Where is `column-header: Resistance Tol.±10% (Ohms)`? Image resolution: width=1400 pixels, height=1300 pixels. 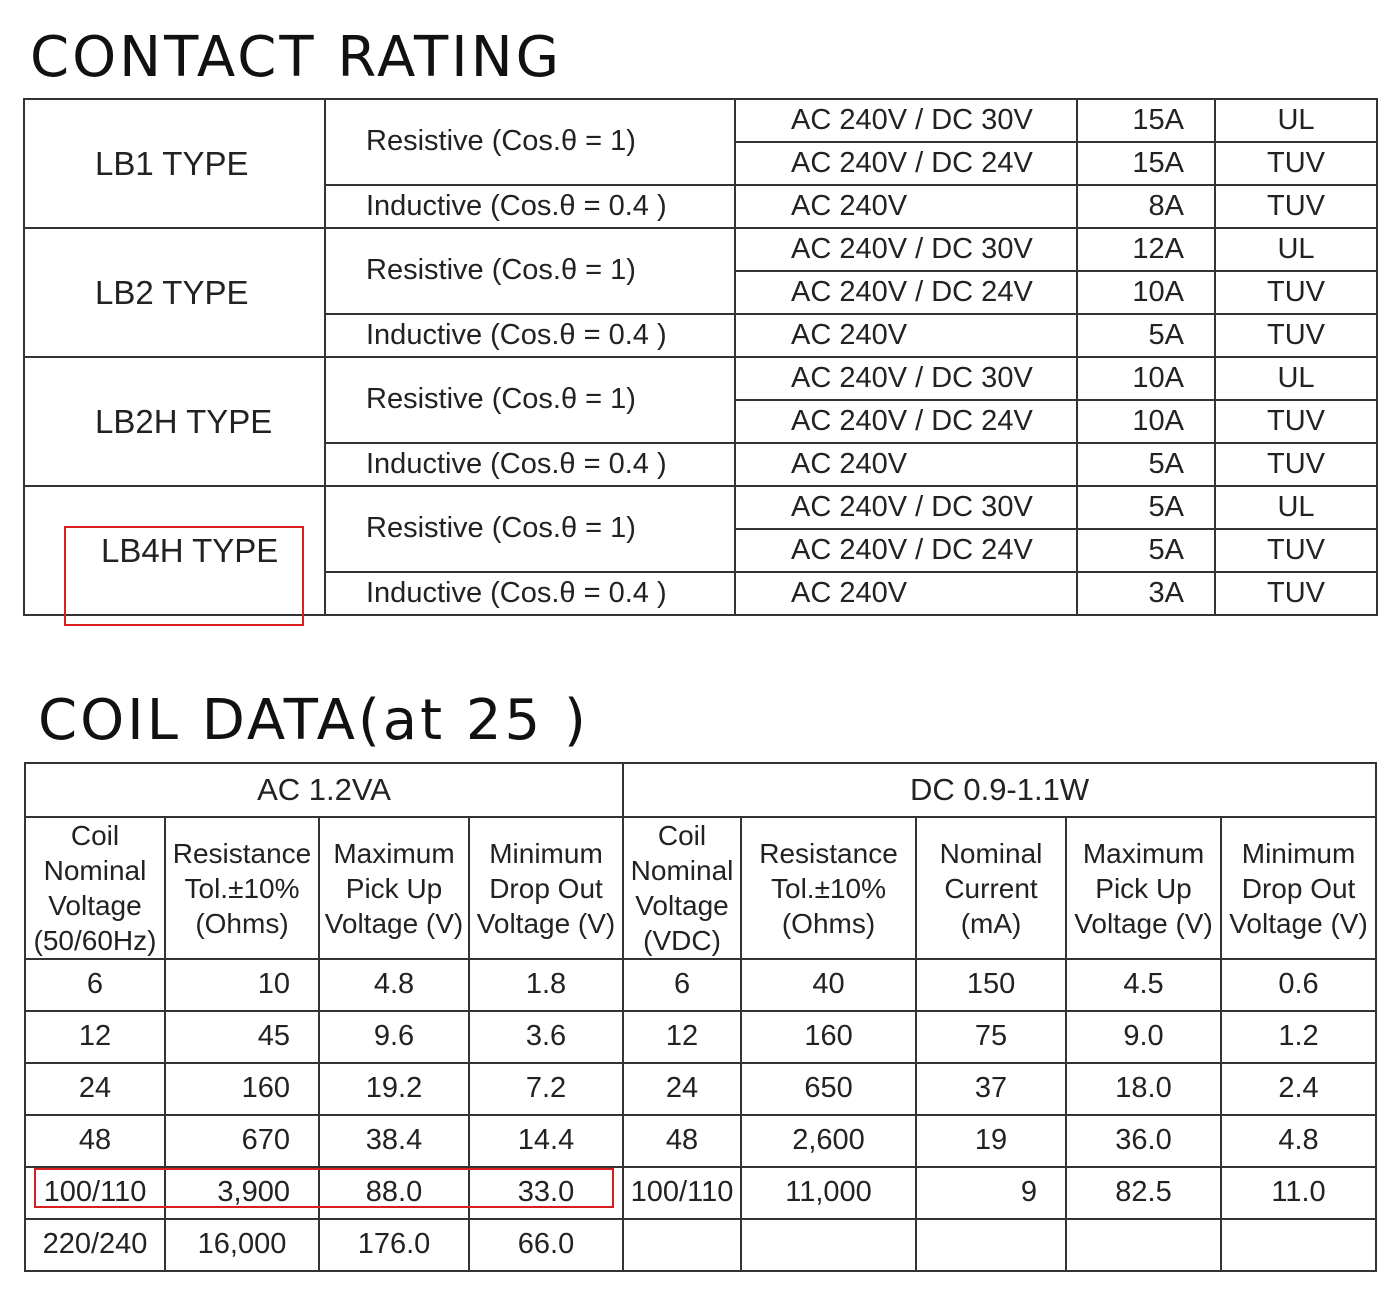 column-header: Resistance Tol.±10% (Ohms) is located at coordinates (242, 888).